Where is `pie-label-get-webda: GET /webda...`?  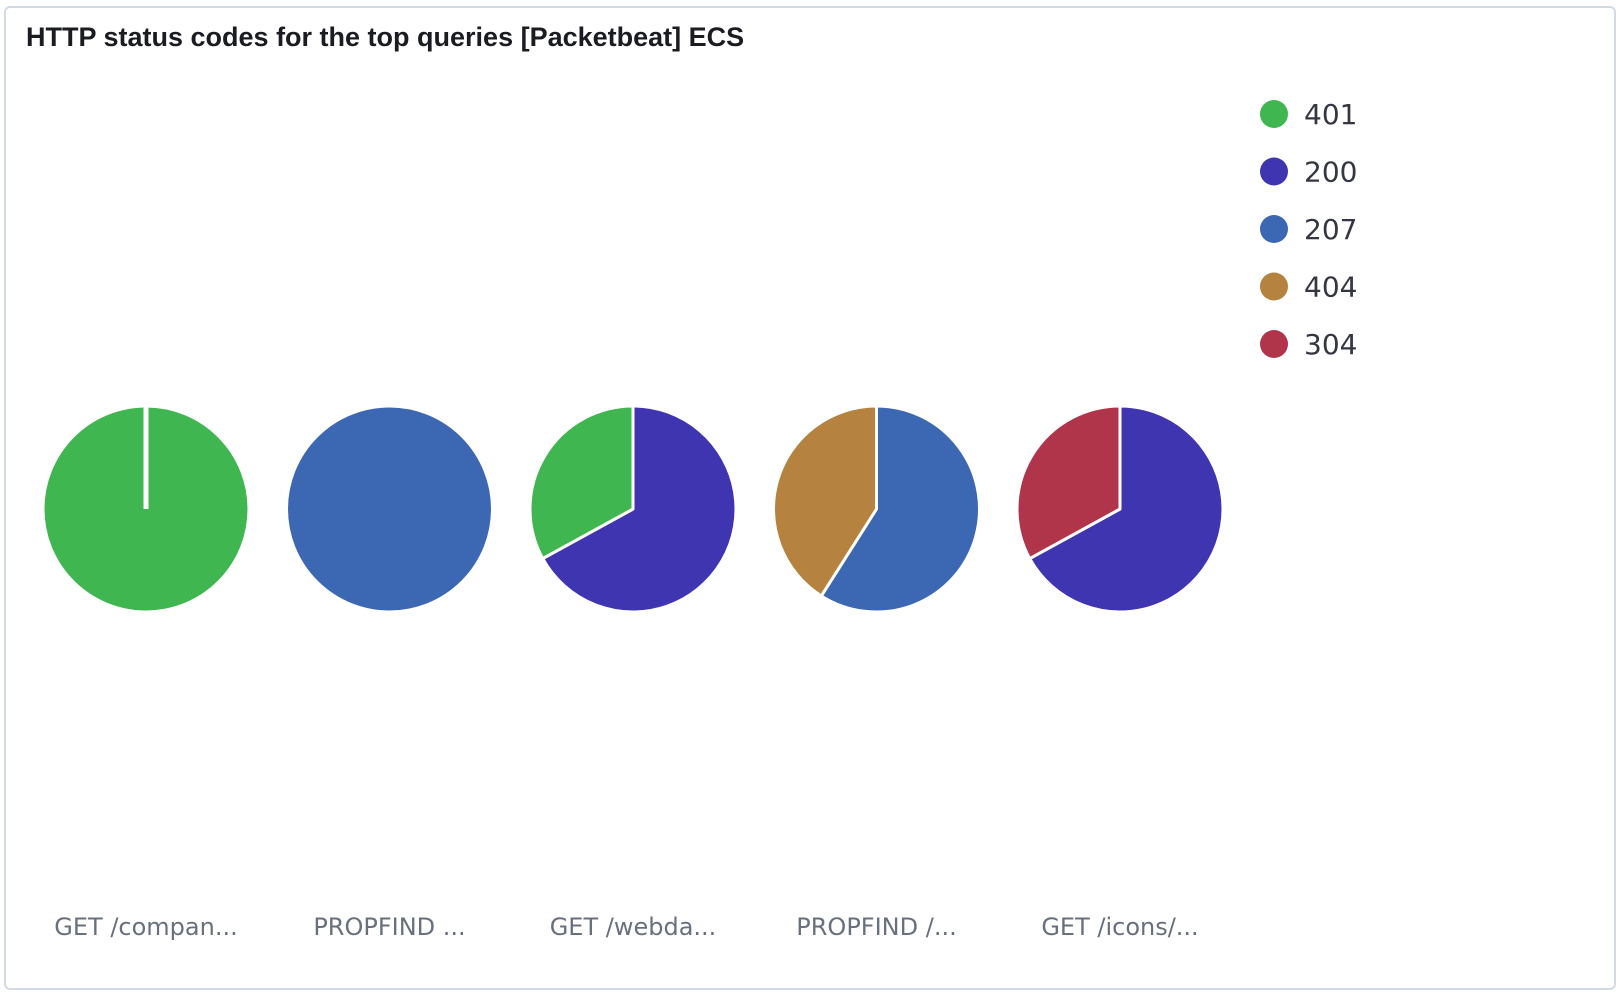
pie-label-get-webda: GET /webda... is located at coordinates (633, 927).